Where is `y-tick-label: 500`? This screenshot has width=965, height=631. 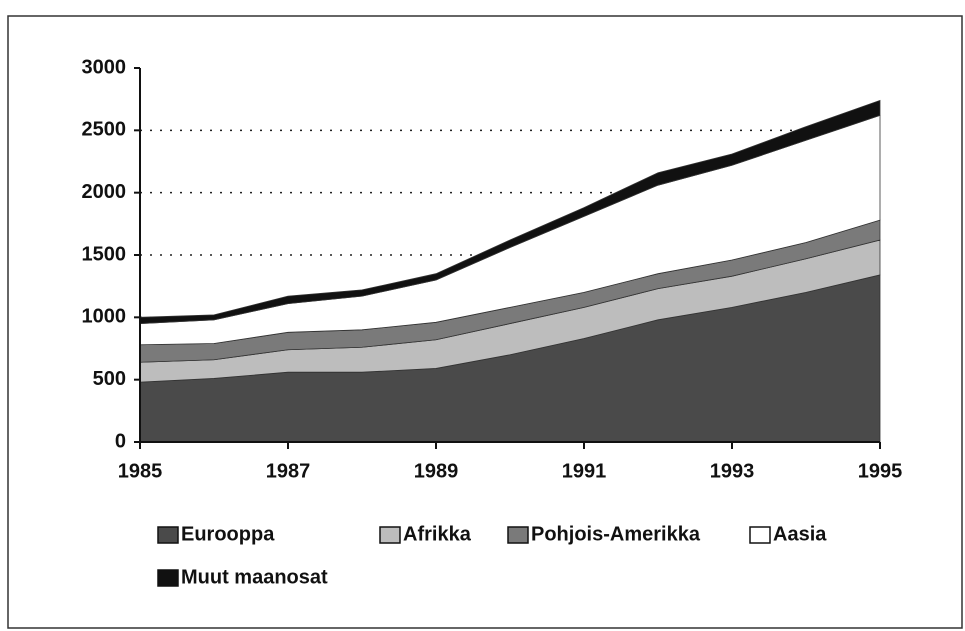
y-tick-label: 500 is located at coordinates (109, 379).